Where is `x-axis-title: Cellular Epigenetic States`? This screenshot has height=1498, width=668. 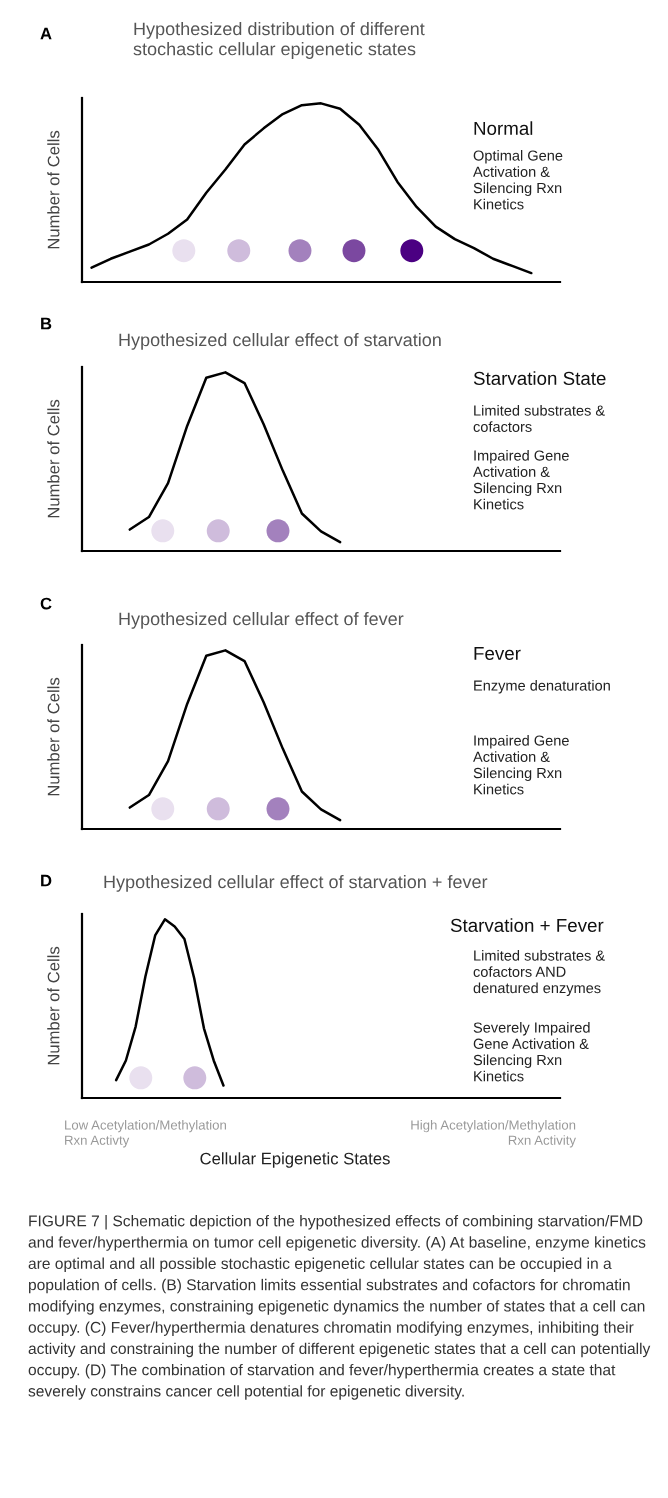
x-axis-title: Cellular Epigenetic States is located at coordinates (295, 1160).